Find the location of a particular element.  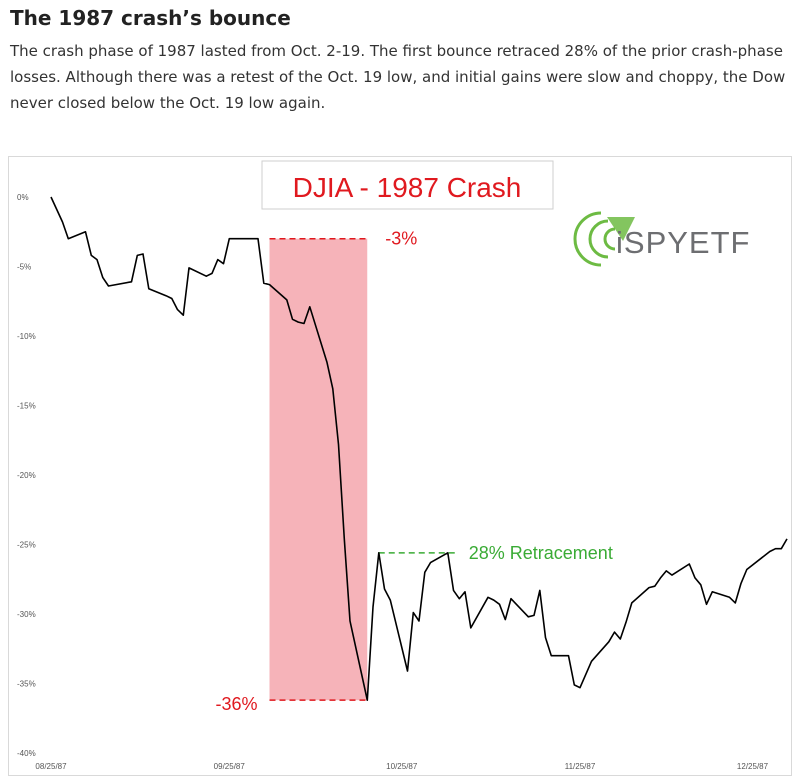

y-tick-label: -20% is located at coordinates (26, 475).